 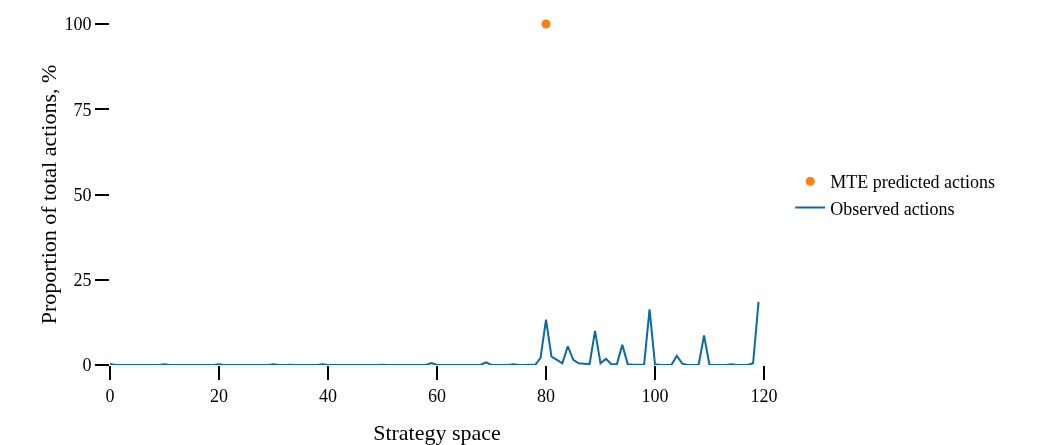 I want to click on x-axis-title: Strategy space, so click(x=437, y=432).